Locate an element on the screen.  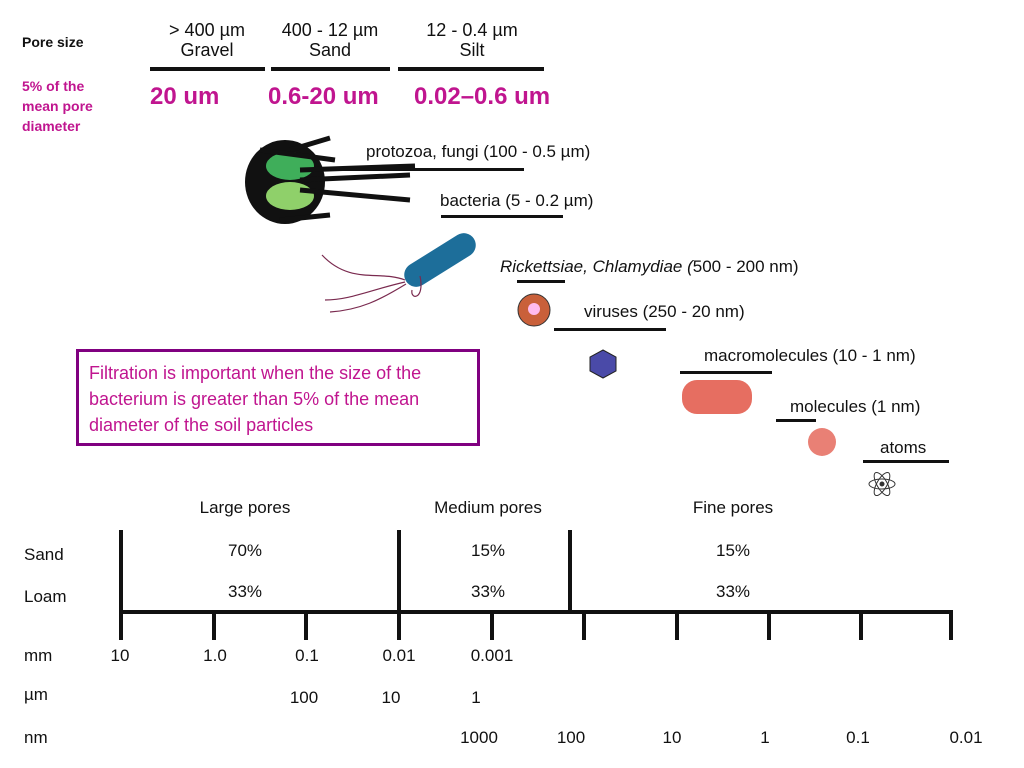
sand-header: 400 - 12 µm Sand is located at coordinates (330, 40).